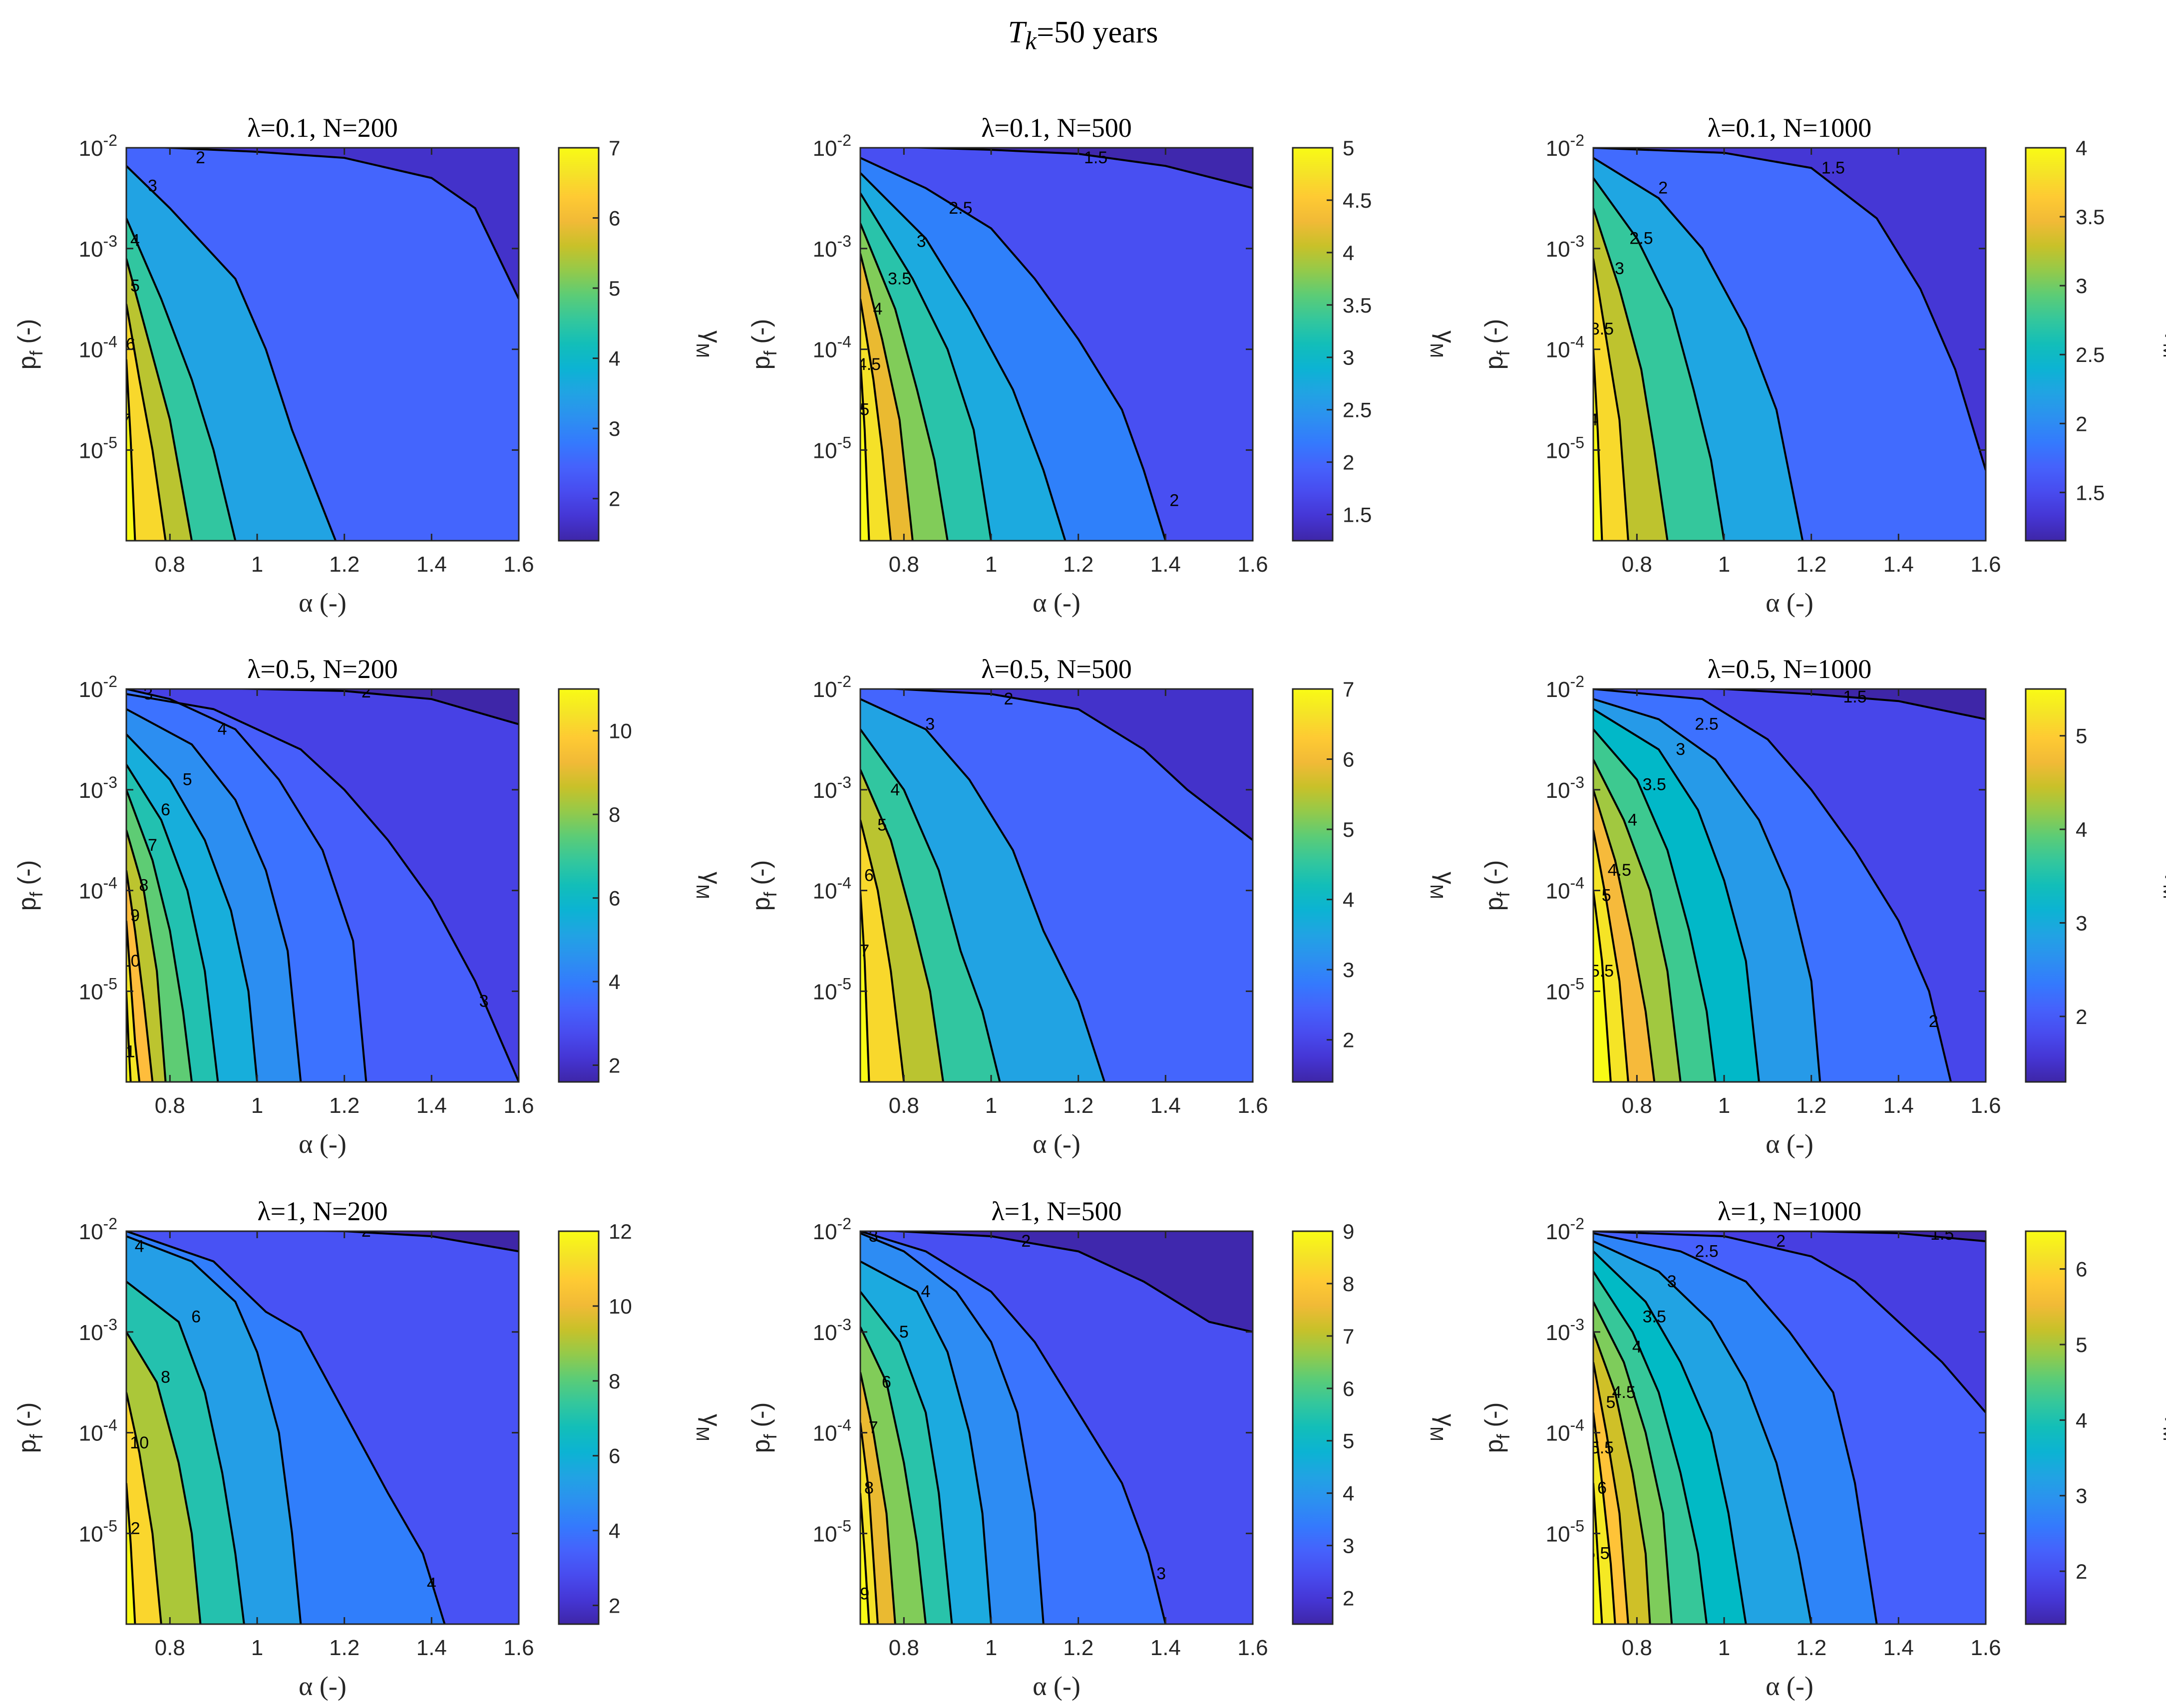 This screenshot has width=2166, height=1708. I want to click on contour-label: 3.5, so click(1602, 329).